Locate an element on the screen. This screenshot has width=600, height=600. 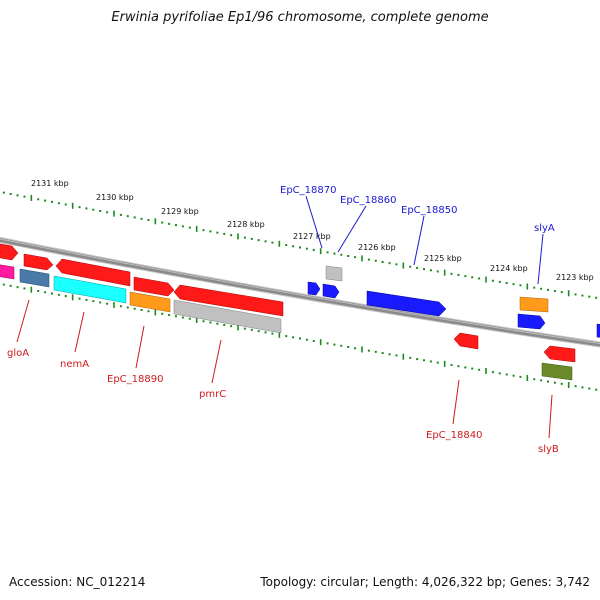
gene-label: nemA is located at coordinates (74, 364).